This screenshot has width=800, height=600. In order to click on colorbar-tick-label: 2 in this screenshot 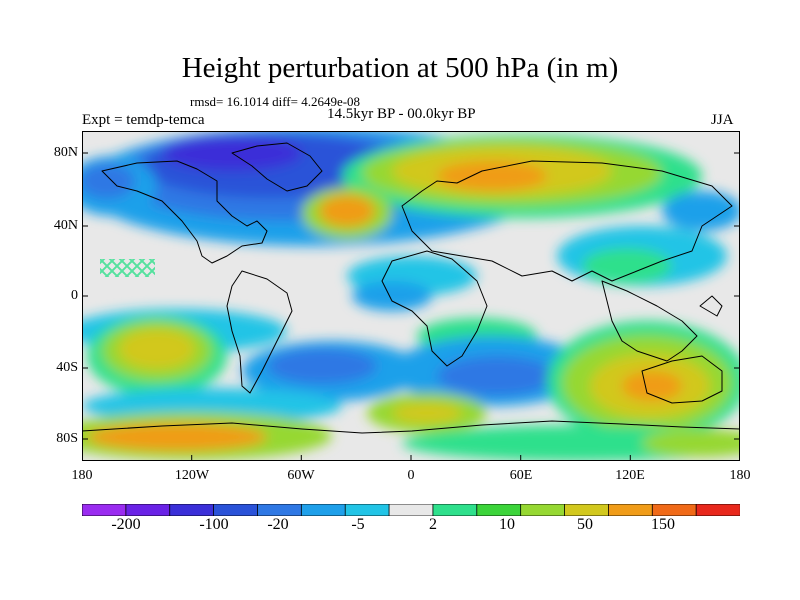, I will do `click(433, 524)`.